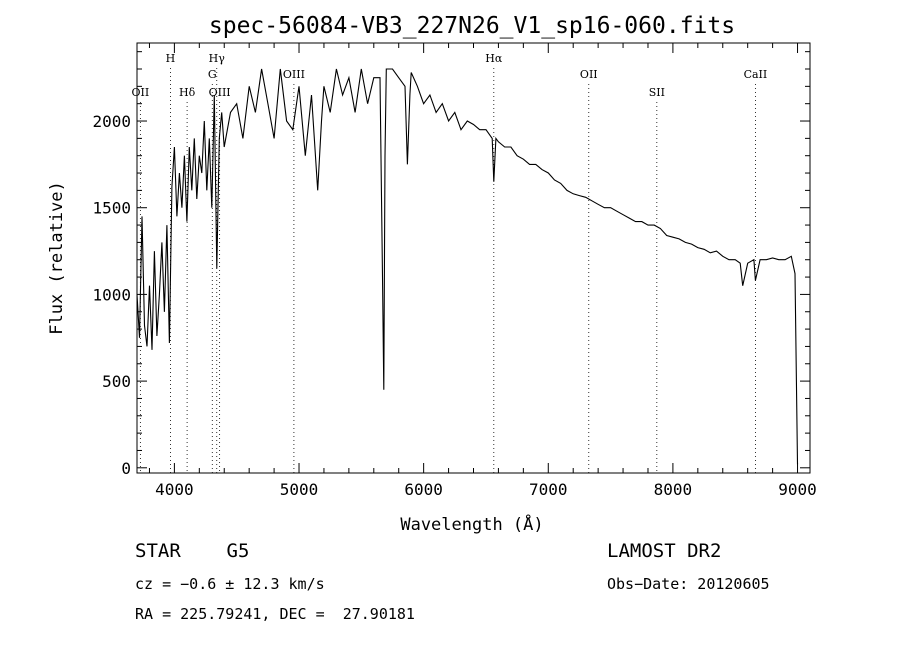 The image size is (900, 650). I want to click on y-tick-label-3: 1500, so click(111, 208).